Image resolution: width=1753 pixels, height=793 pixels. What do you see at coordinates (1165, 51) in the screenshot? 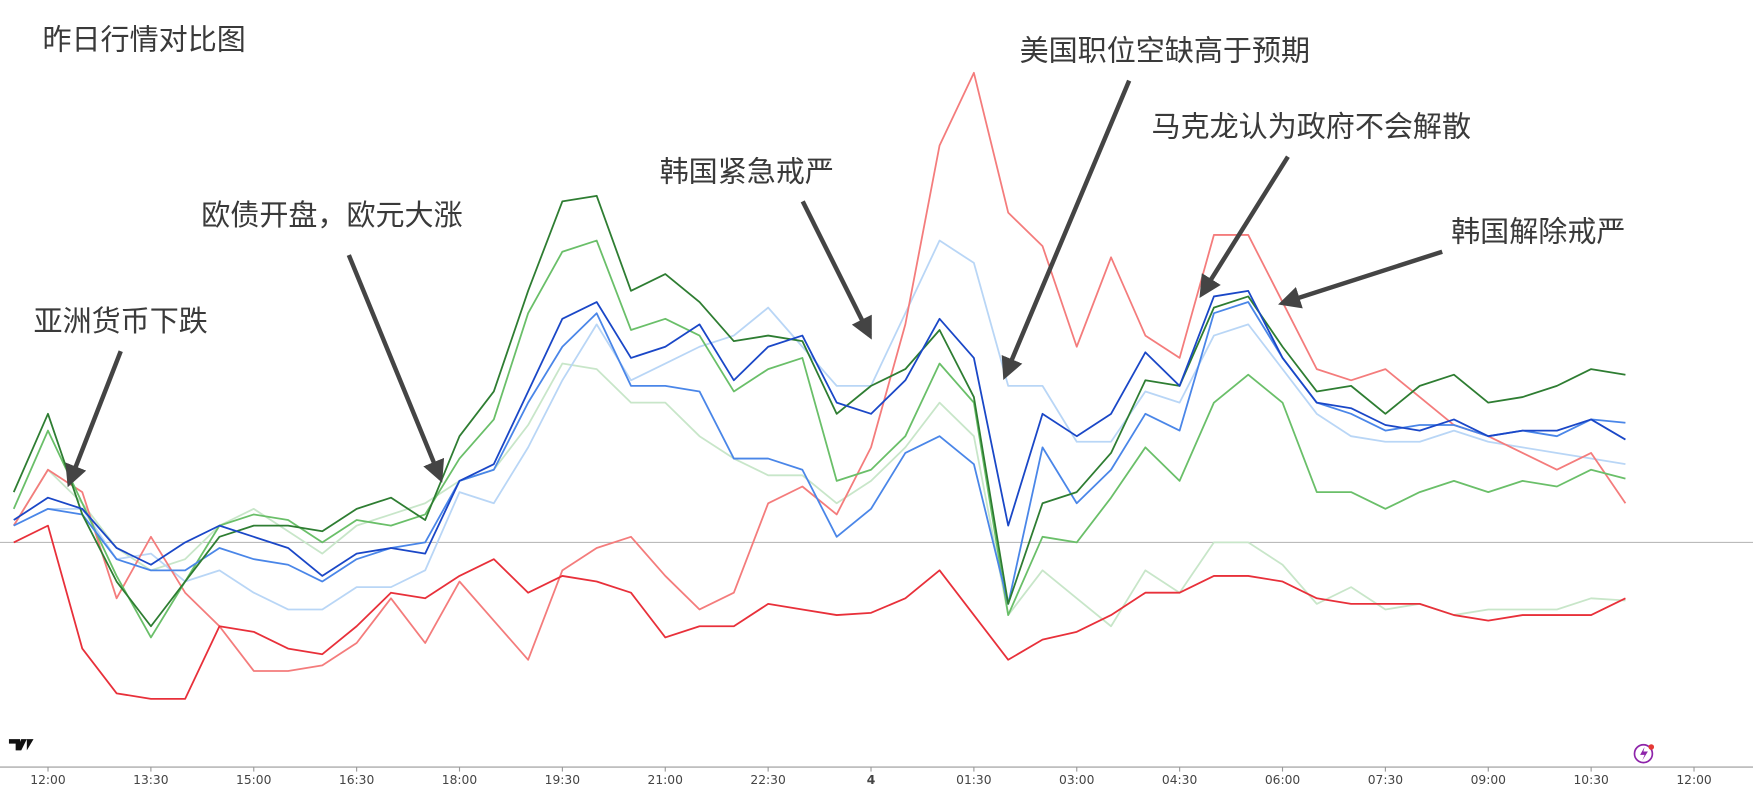
I see `annotation: 美国职位空缺高于预期` at bounding box center [1165, 51].